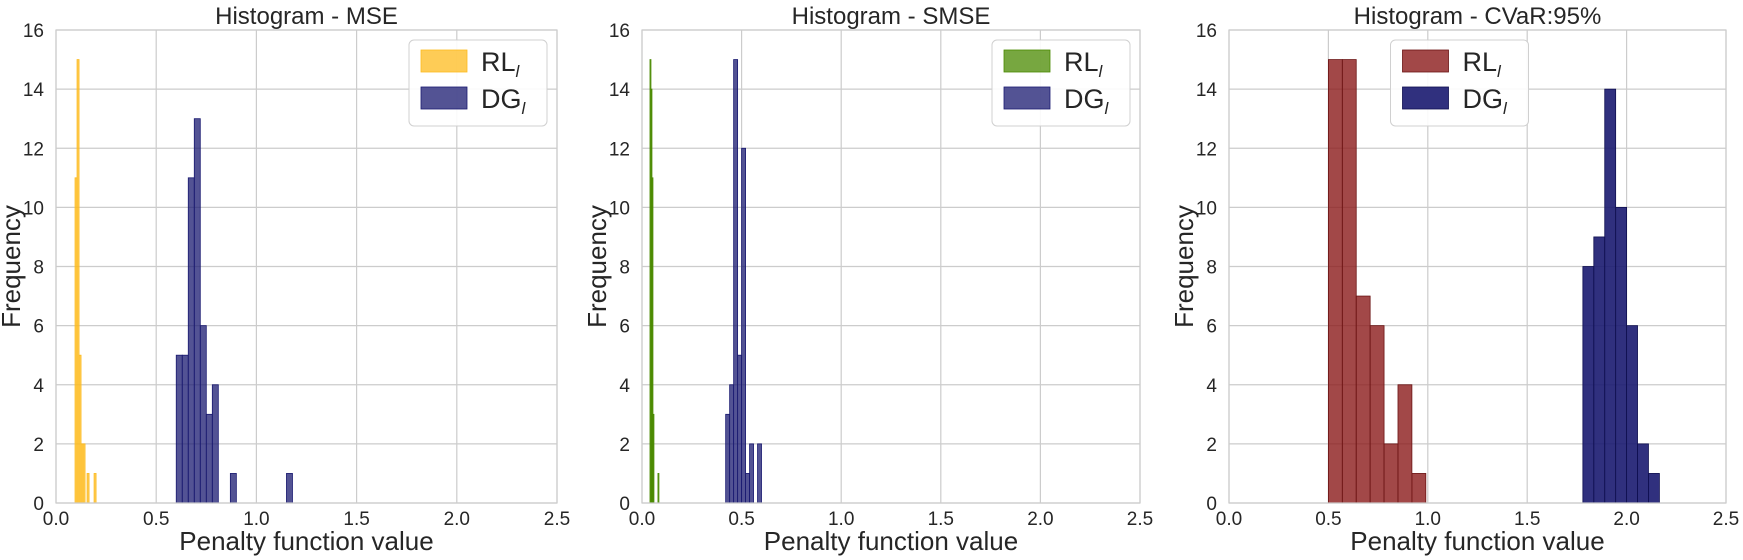  Describe the element at coordinates (306, 16) in the screenshot. I see `chart-title-mse: Histogram - MSE` at that location.